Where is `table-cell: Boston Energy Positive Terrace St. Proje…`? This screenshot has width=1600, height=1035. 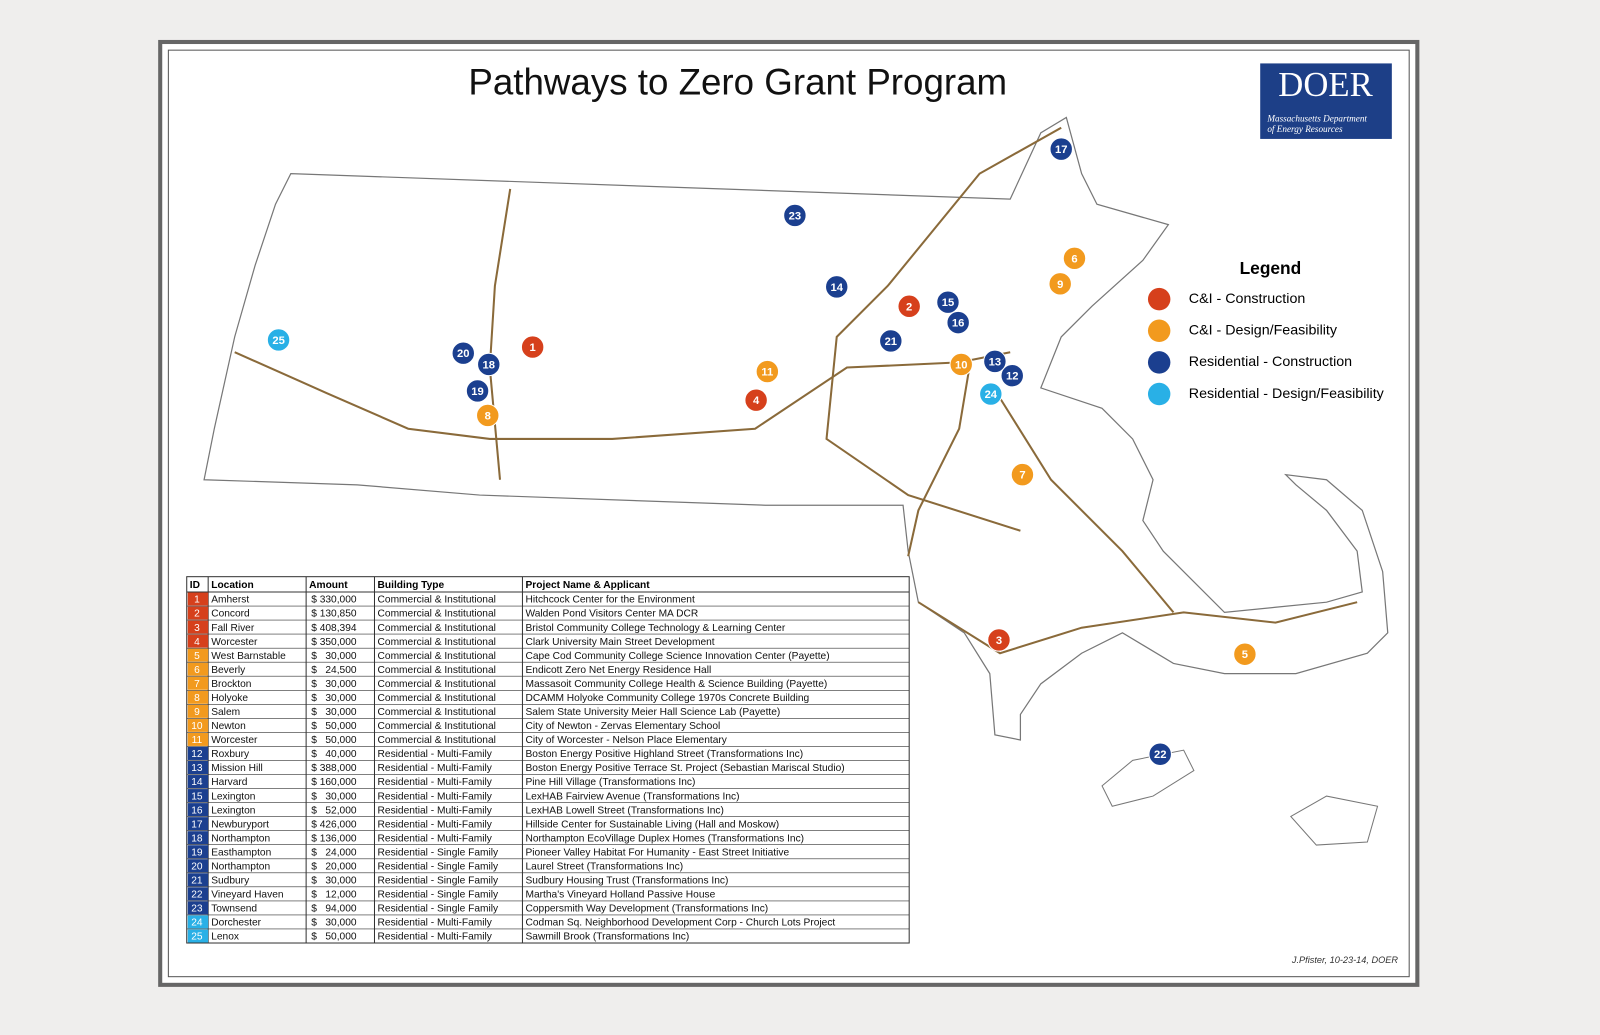
table-cell: Boston Energy Positive Terrace St. Proje… is located at coordinates (685, 768).